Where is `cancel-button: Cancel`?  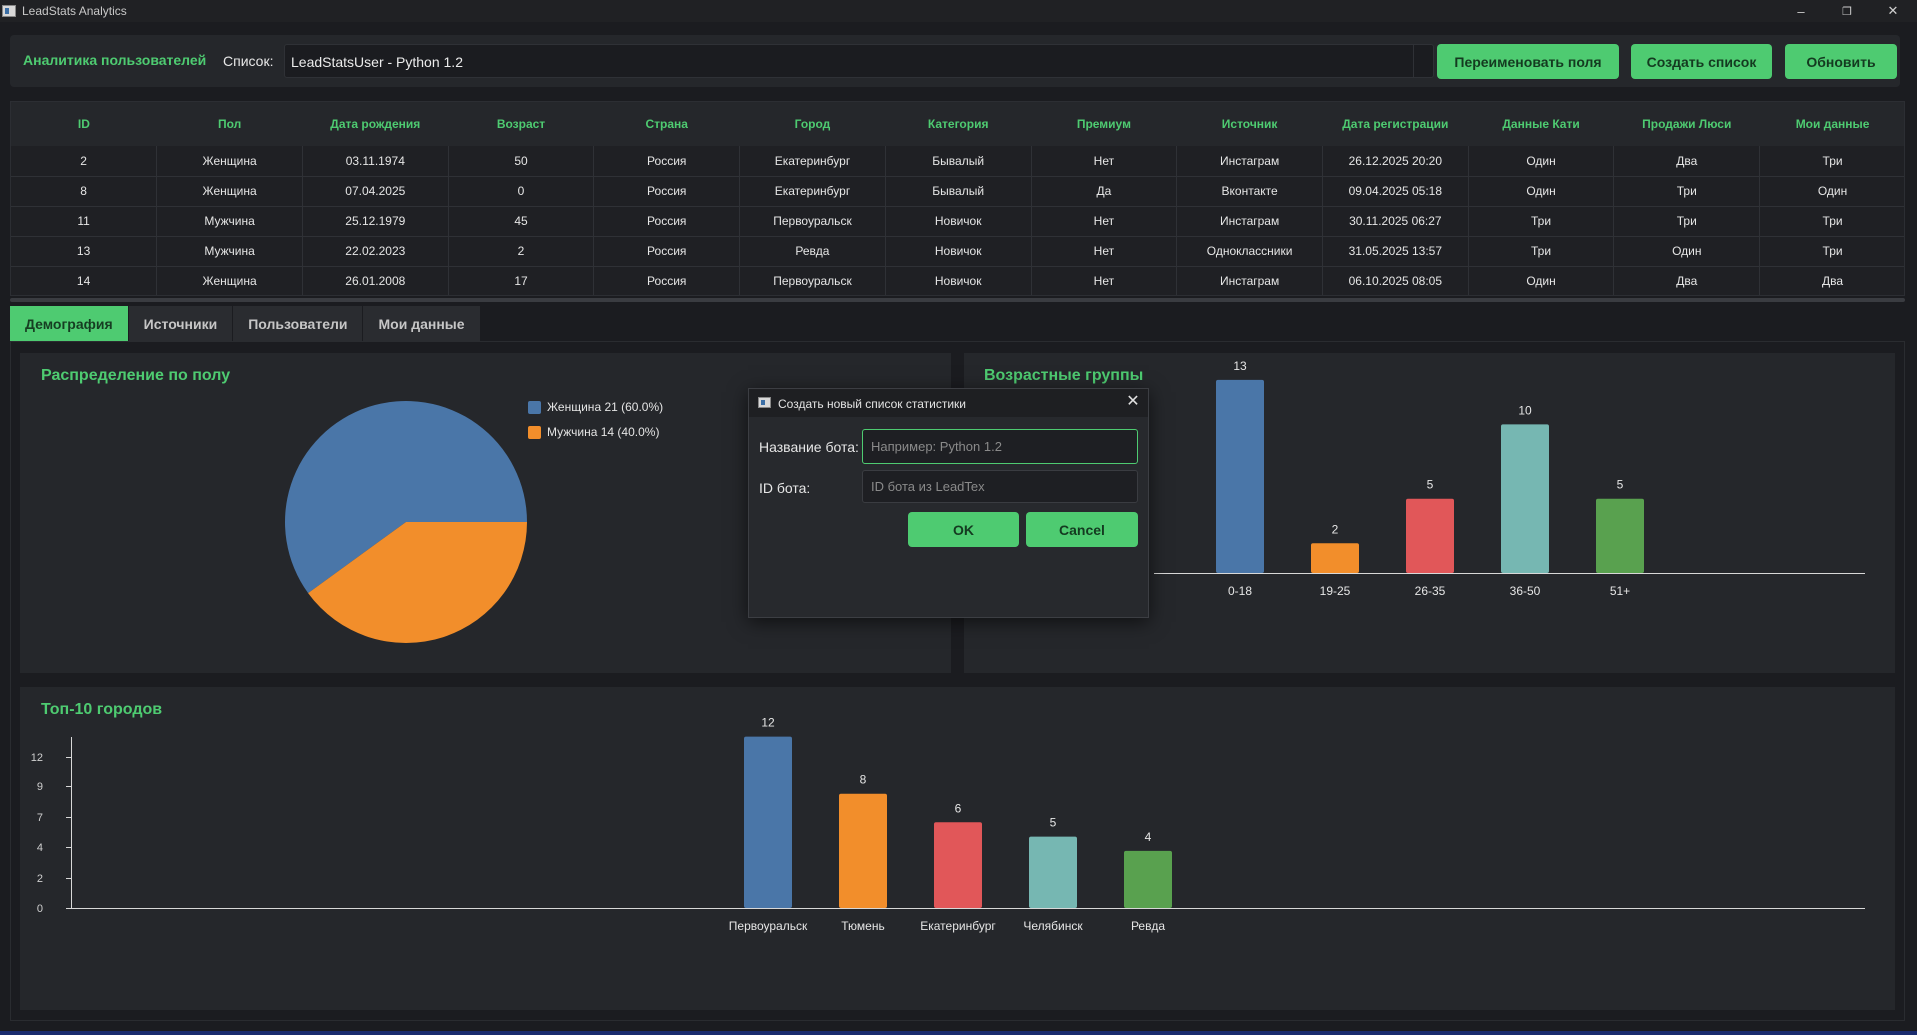 cancel-button: Cancel is located at coordinates (1082, 529).